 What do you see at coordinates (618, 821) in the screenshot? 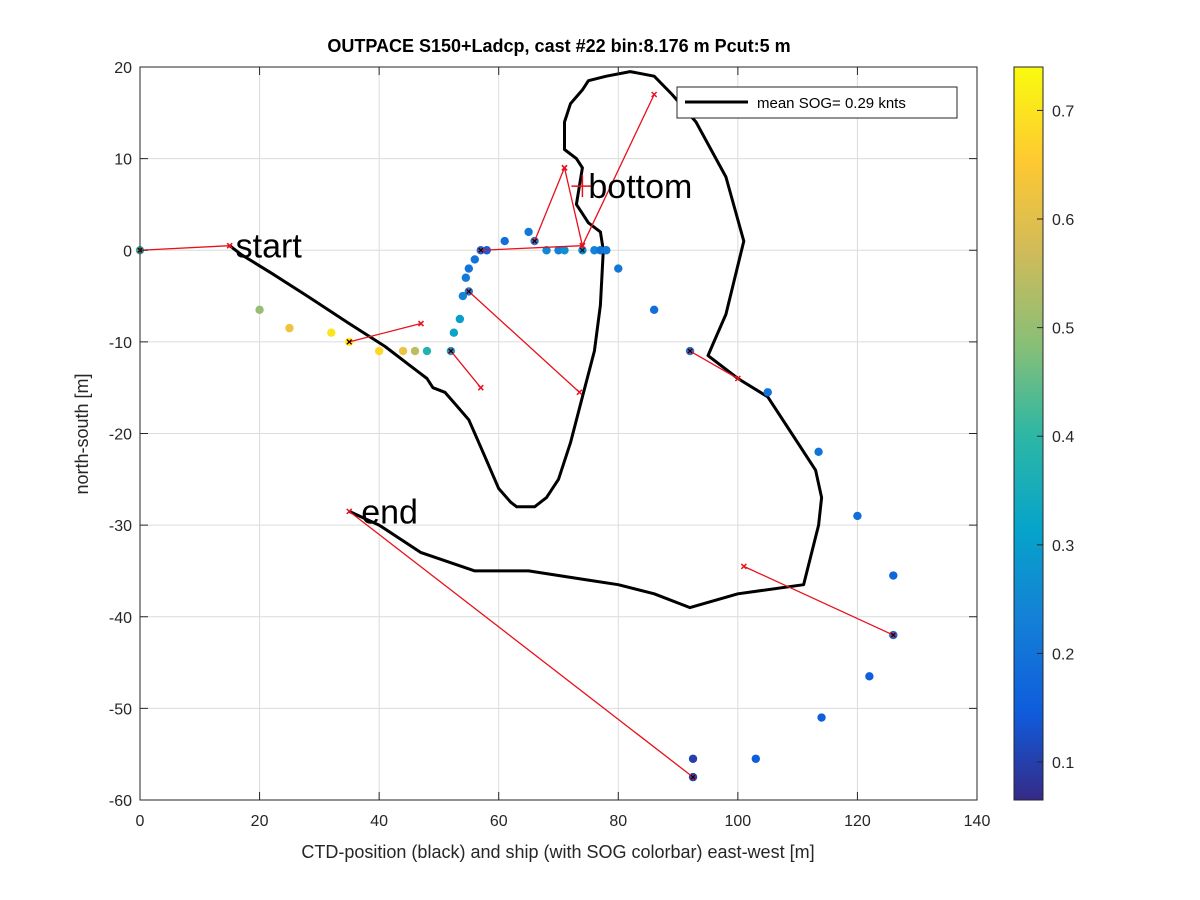
I see `x-tick-label: 80` at bounding box center [618, 821].